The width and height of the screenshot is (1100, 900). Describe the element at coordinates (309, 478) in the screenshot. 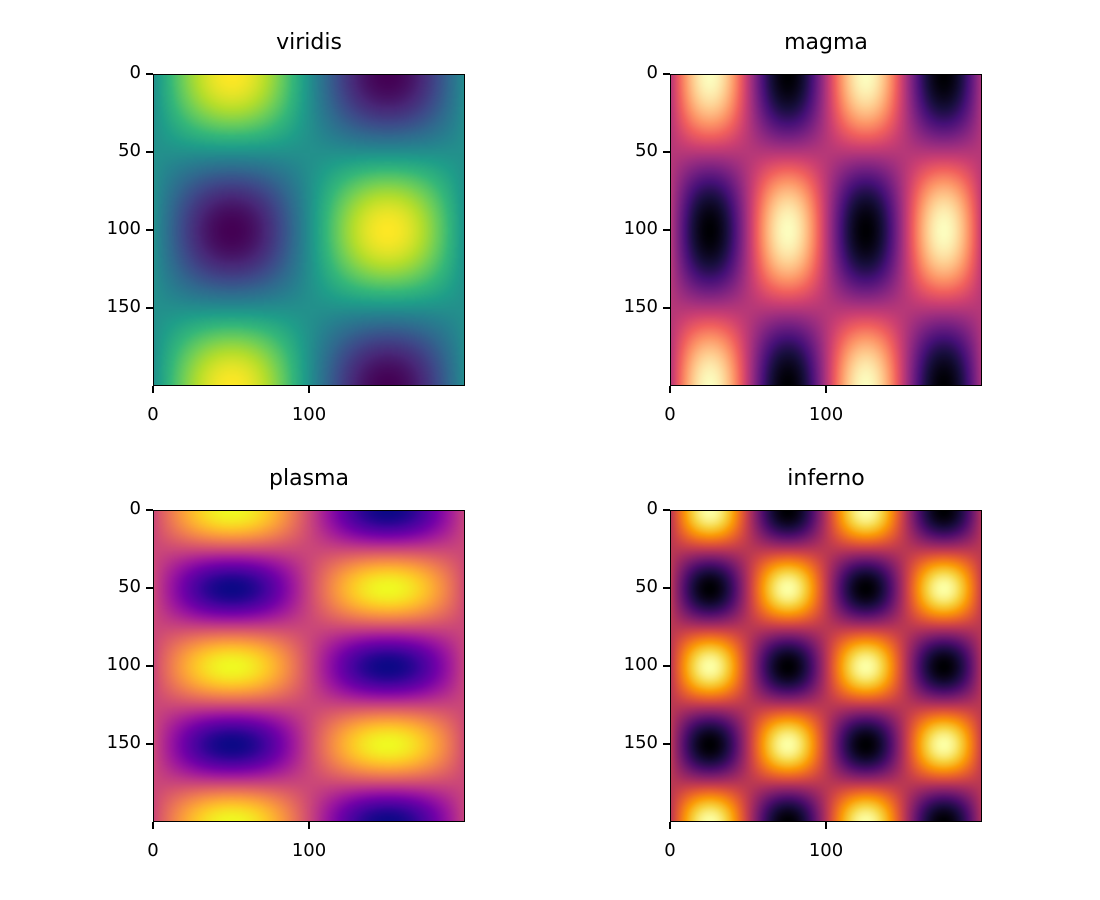

I see `subplot-title: plasma` at that location.